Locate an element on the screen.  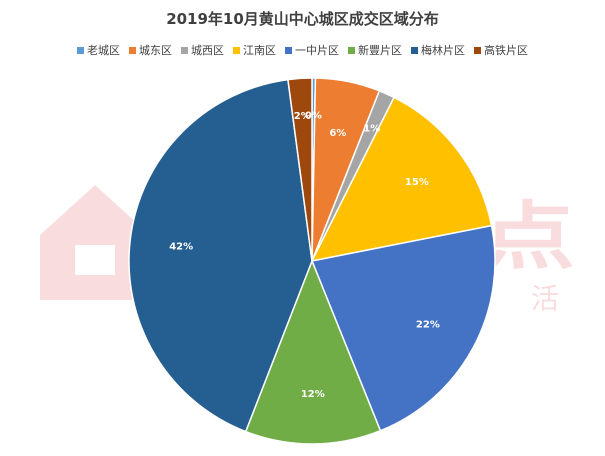
legend-label: 城西区 is located at coordinates (207, 50).